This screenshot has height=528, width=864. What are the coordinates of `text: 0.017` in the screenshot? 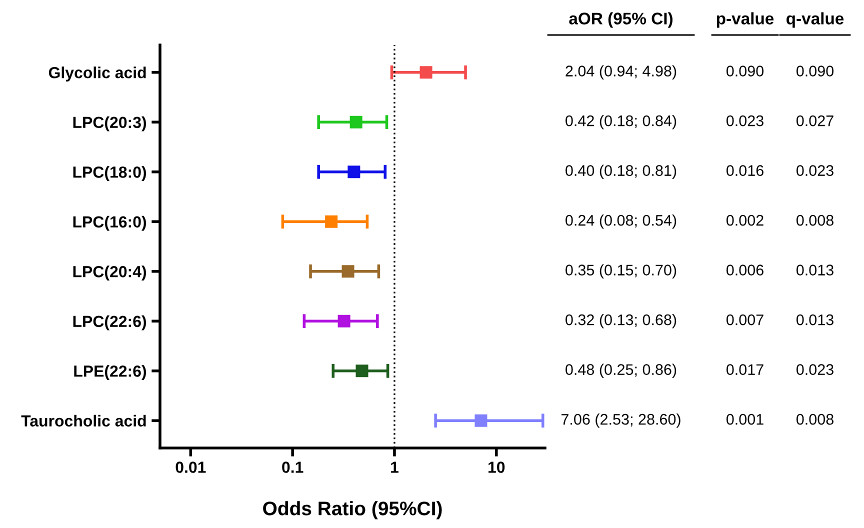 It's located at (745, 369).